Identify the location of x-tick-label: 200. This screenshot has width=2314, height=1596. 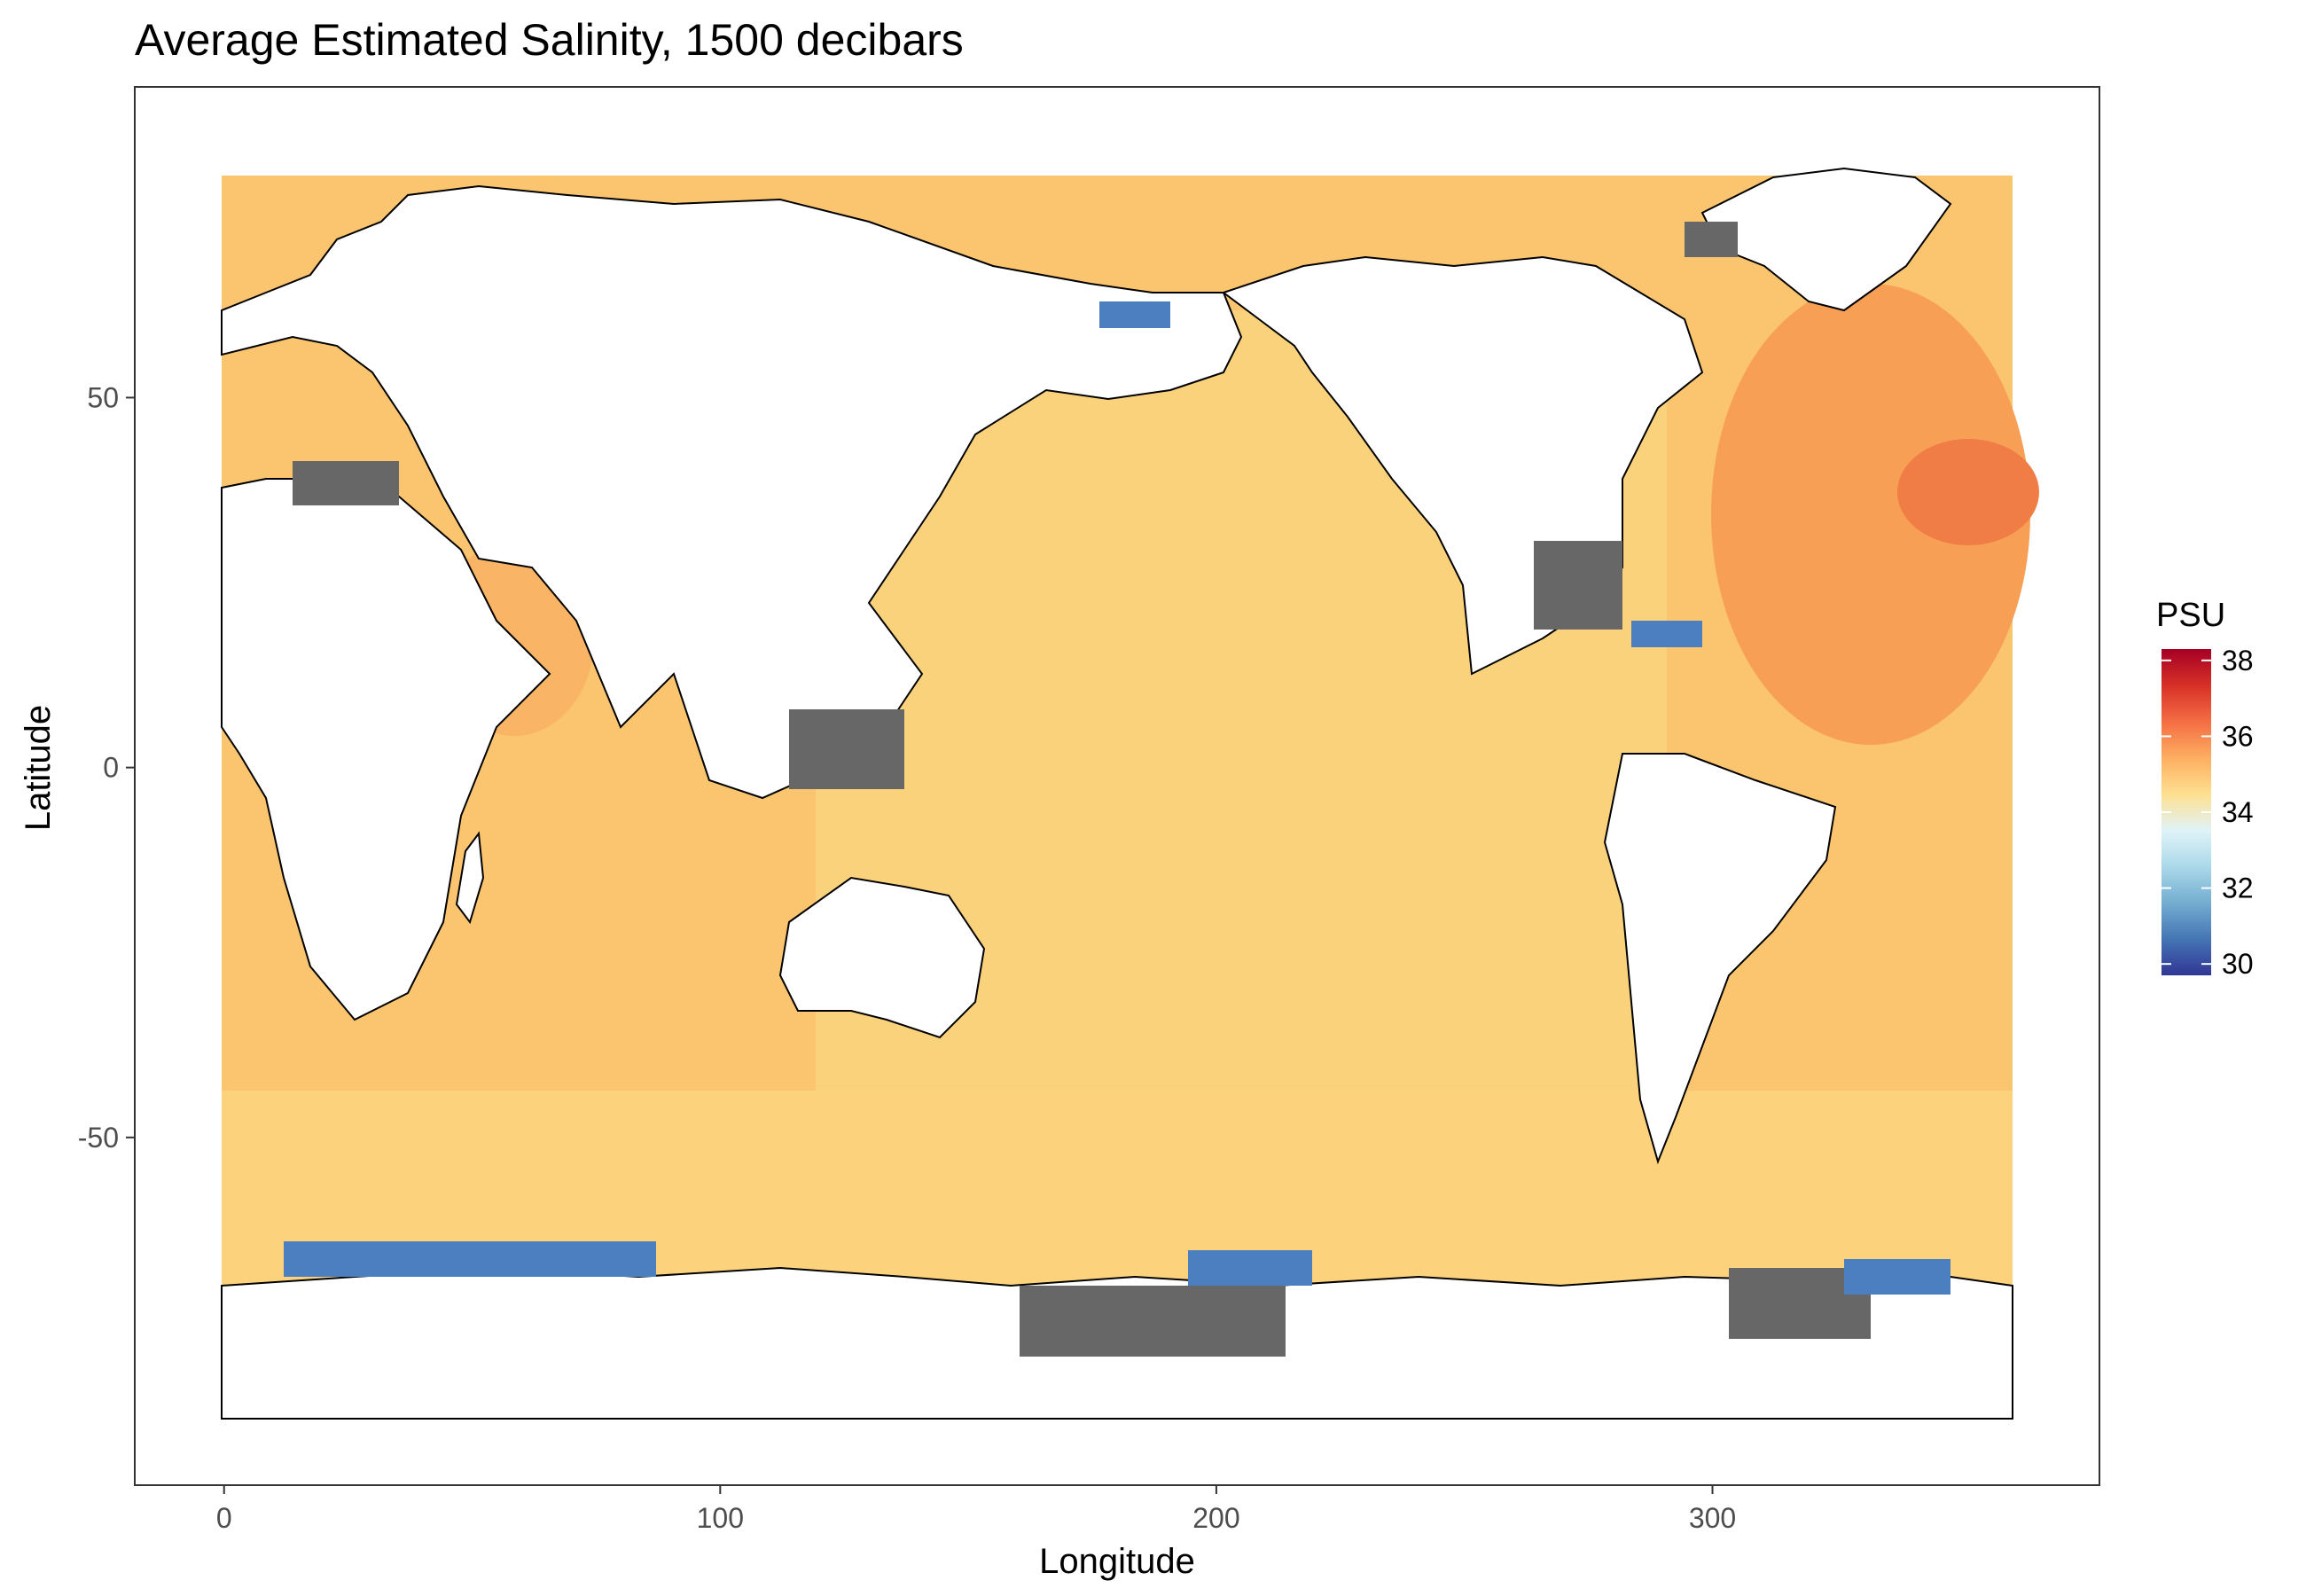
(1215, 1518).